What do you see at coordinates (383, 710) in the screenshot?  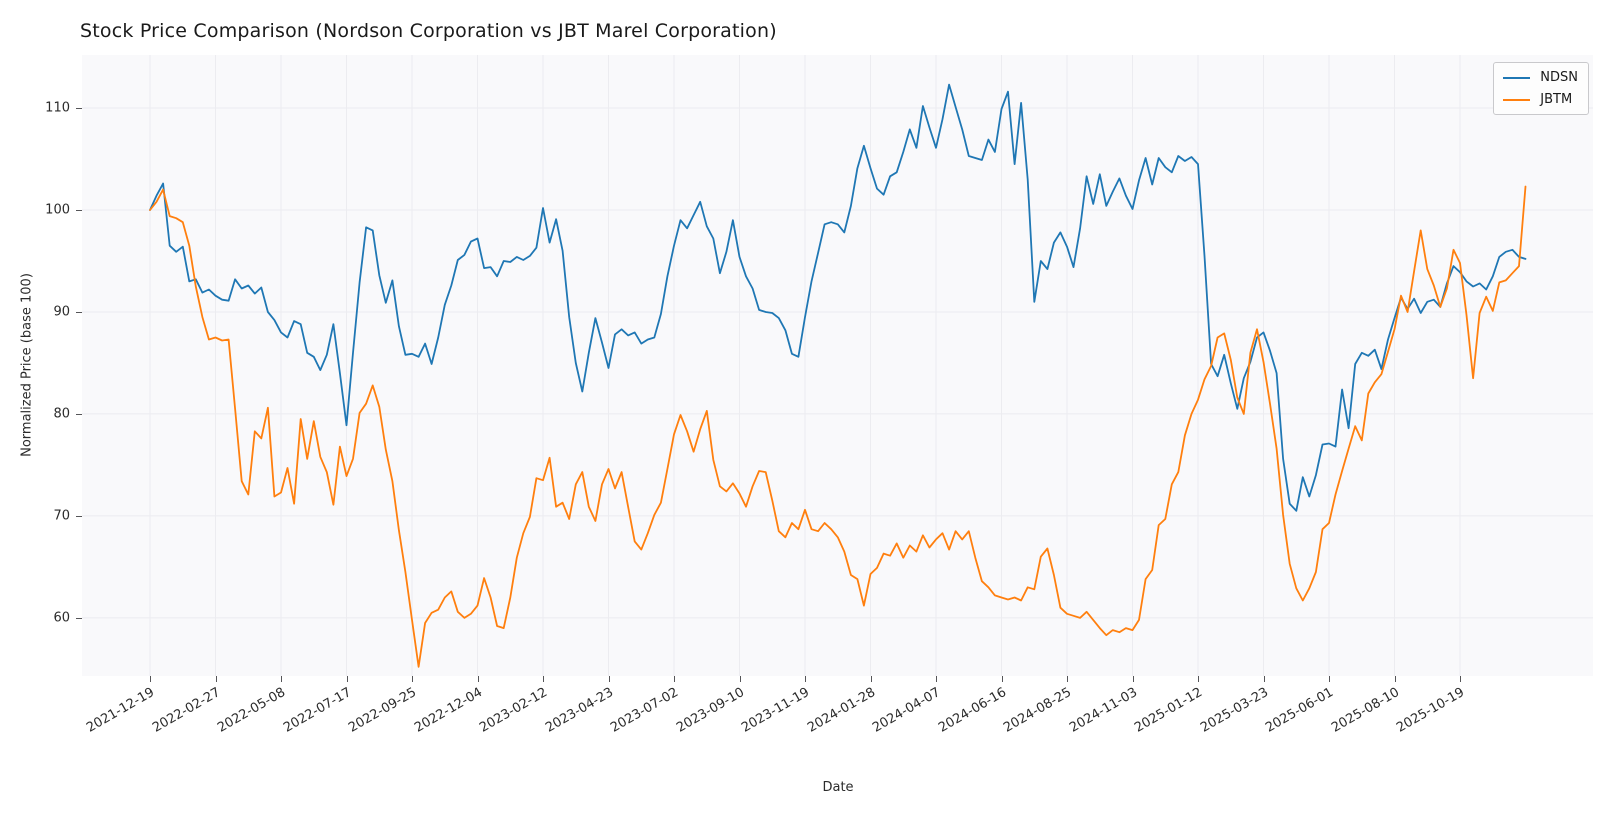 I see `x-tick-label: 2022-09-25` at bounding box center [383, 710].